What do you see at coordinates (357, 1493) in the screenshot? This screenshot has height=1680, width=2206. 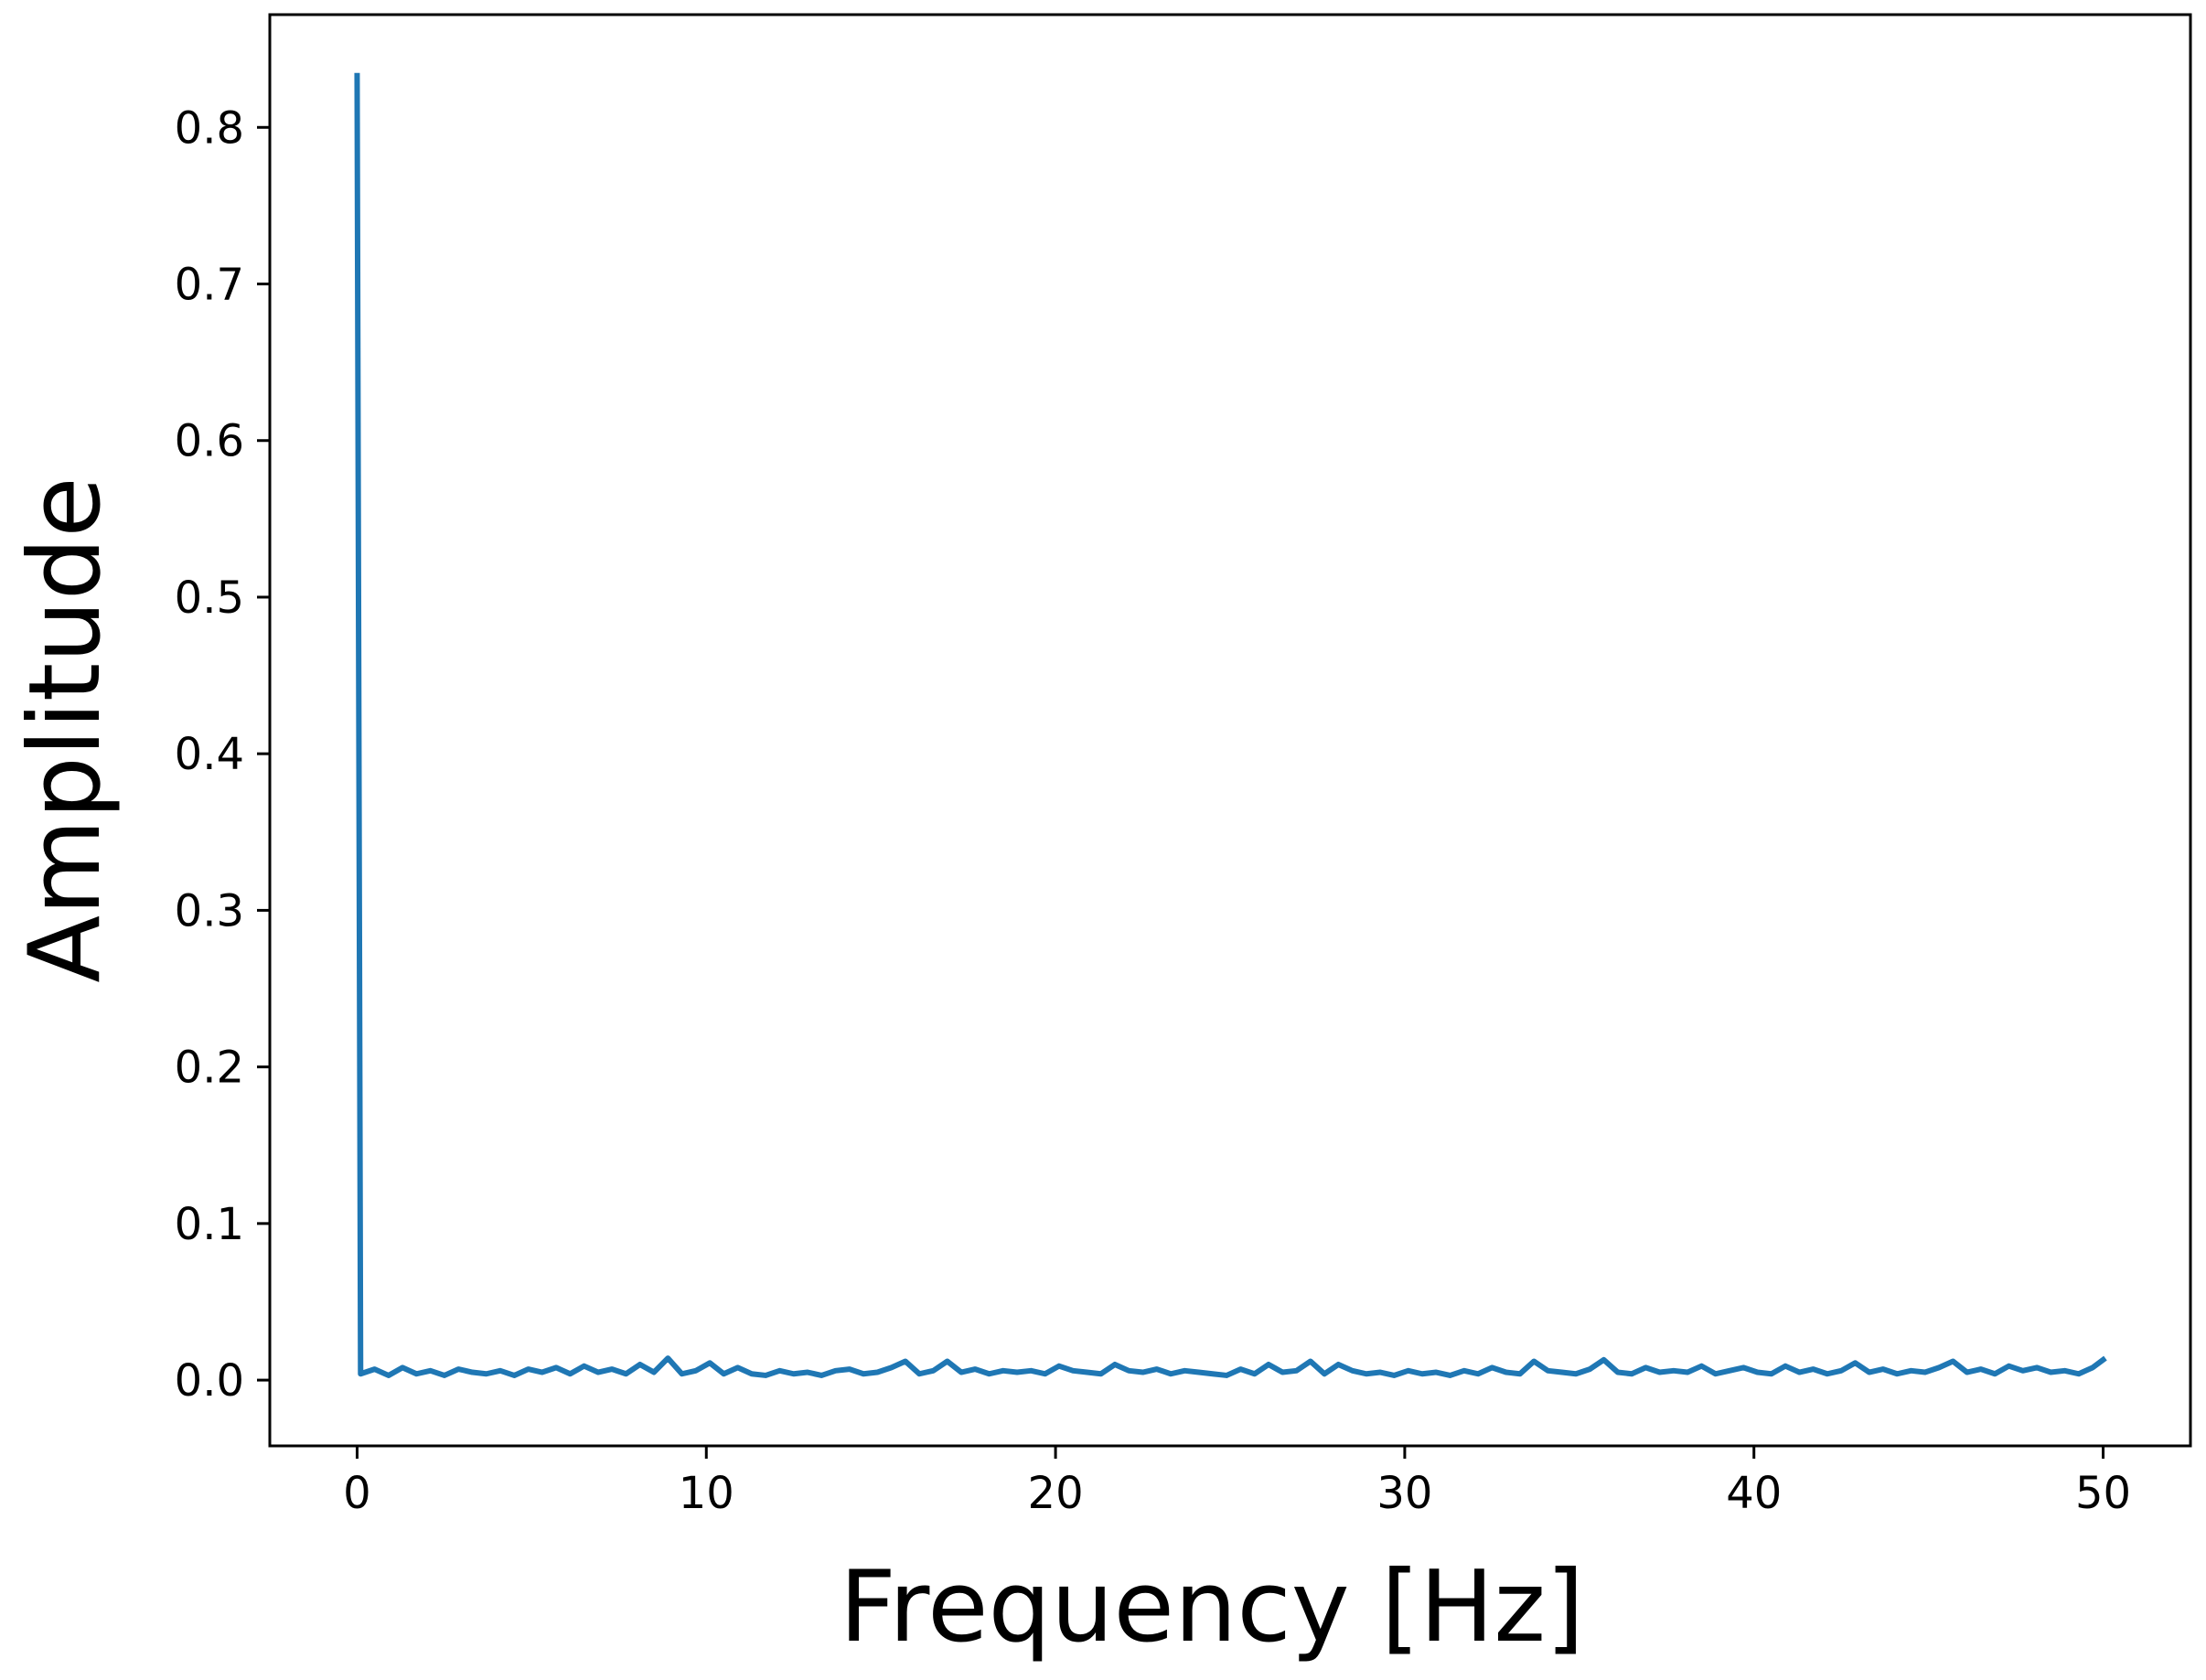 I see `x-tick-label: 0` at bounding box center [357, 1493].